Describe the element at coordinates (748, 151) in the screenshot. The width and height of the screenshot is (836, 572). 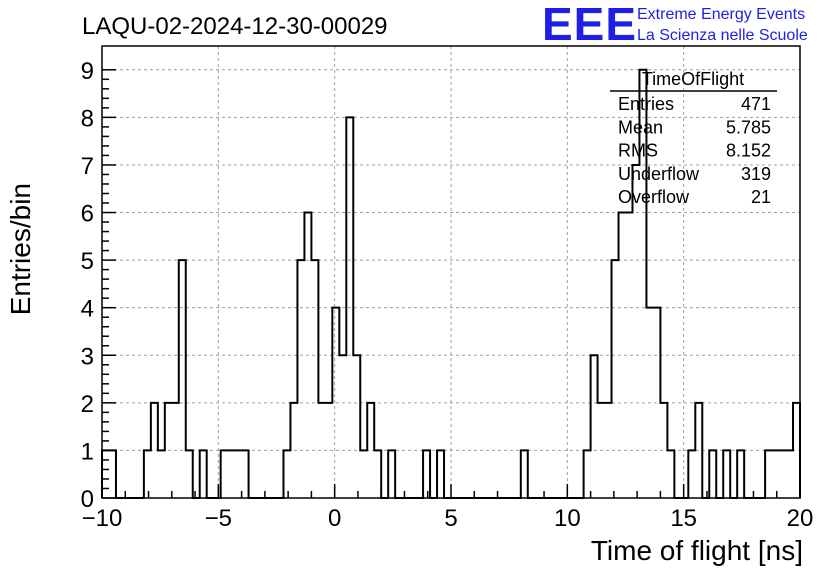
I see `stats-value: 8.152` at that location.